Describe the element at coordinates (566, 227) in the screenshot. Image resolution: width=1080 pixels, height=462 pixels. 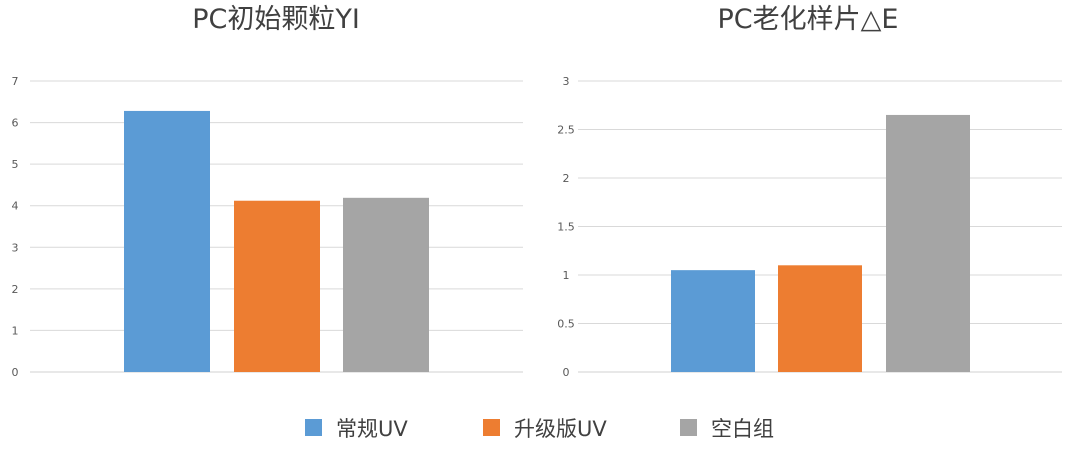
I see `y-tick-label: 1.5` at that location.